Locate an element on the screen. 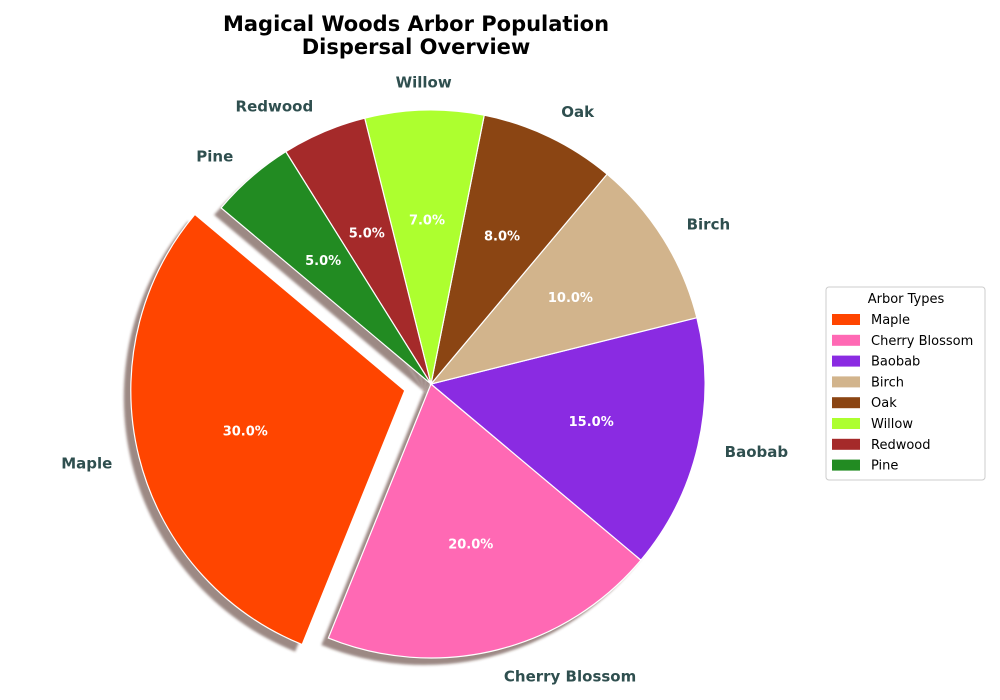 The width and height of the screenshot is (1000, 700). percent-label-oak: 8.0% is located at coordinates (502, 237).